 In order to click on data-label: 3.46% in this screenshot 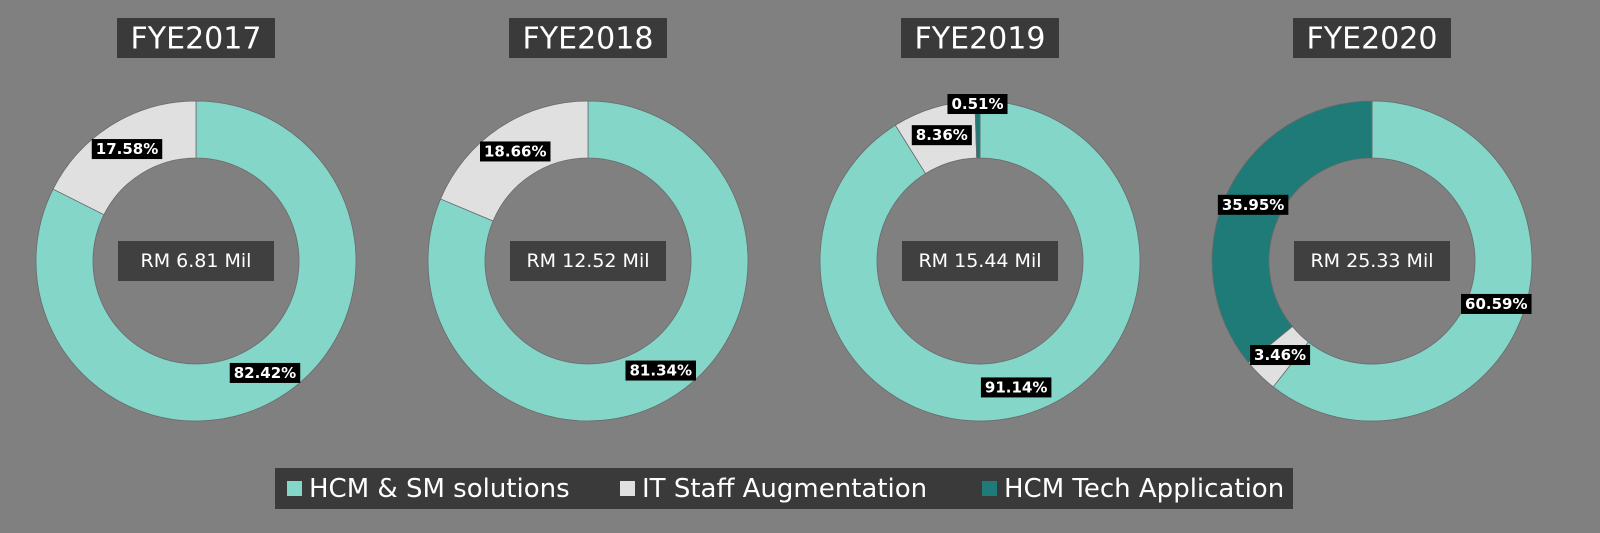, I will do `click(1280, 355)`.